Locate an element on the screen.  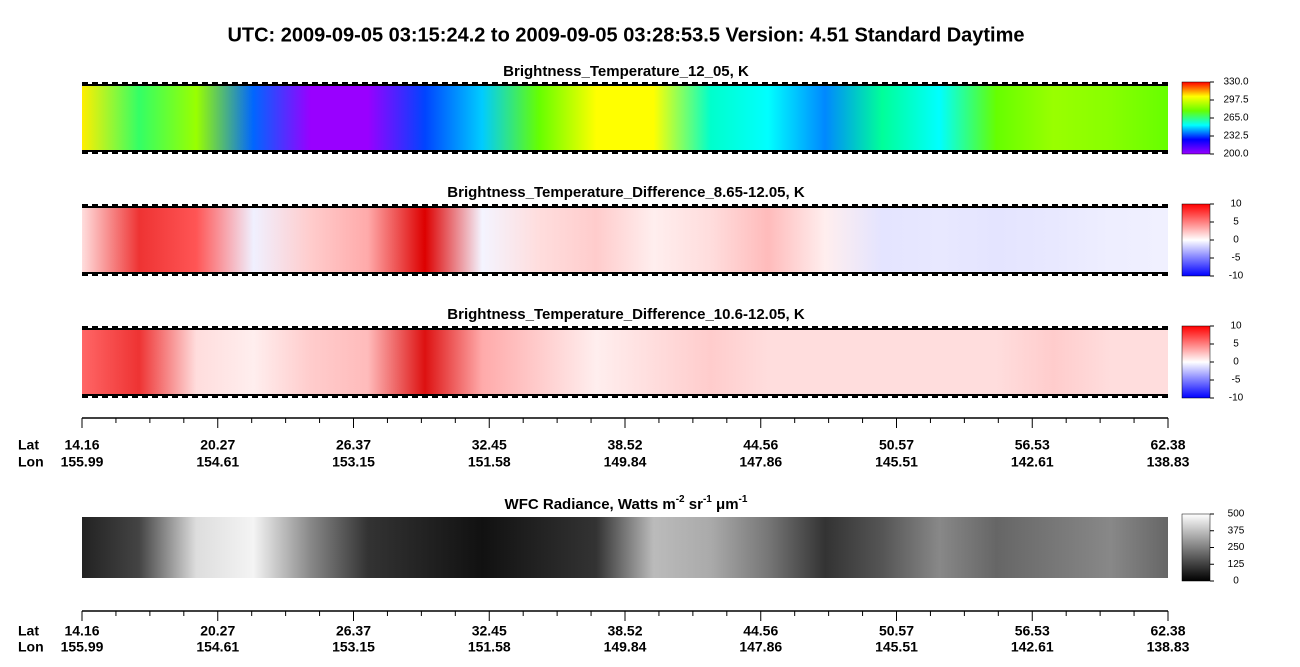
colorbar-tick-label: 125 is located at coordinates (1236, 564).